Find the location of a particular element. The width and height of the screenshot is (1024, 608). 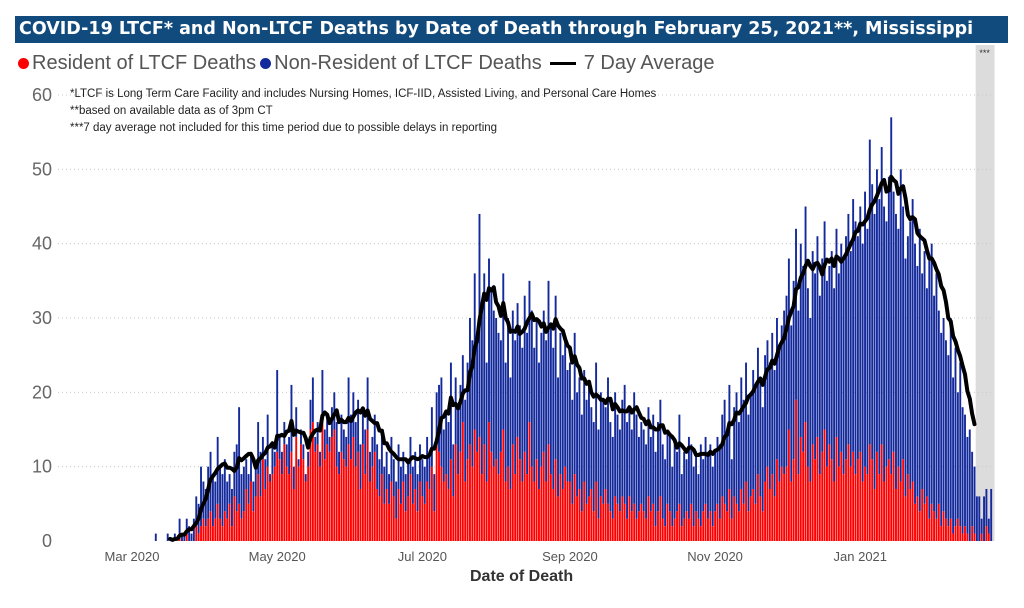

line-icon is located at coordinates (562, 63).